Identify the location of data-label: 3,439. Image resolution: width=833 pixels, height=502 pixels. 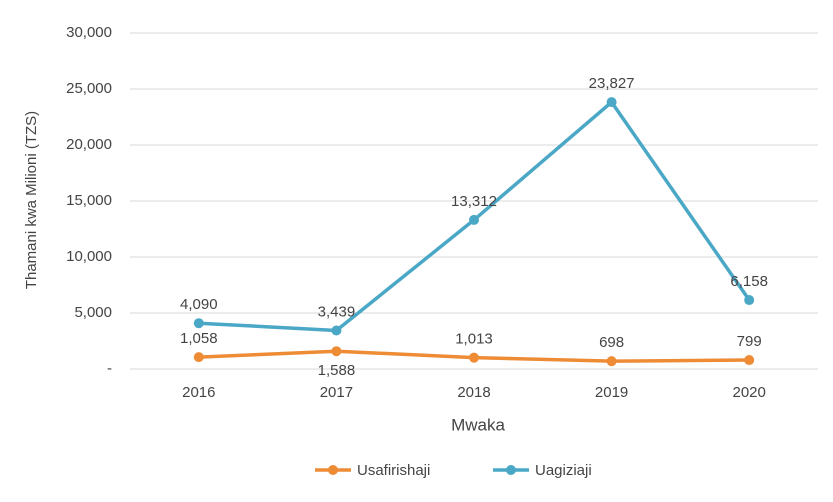
(337, 311).